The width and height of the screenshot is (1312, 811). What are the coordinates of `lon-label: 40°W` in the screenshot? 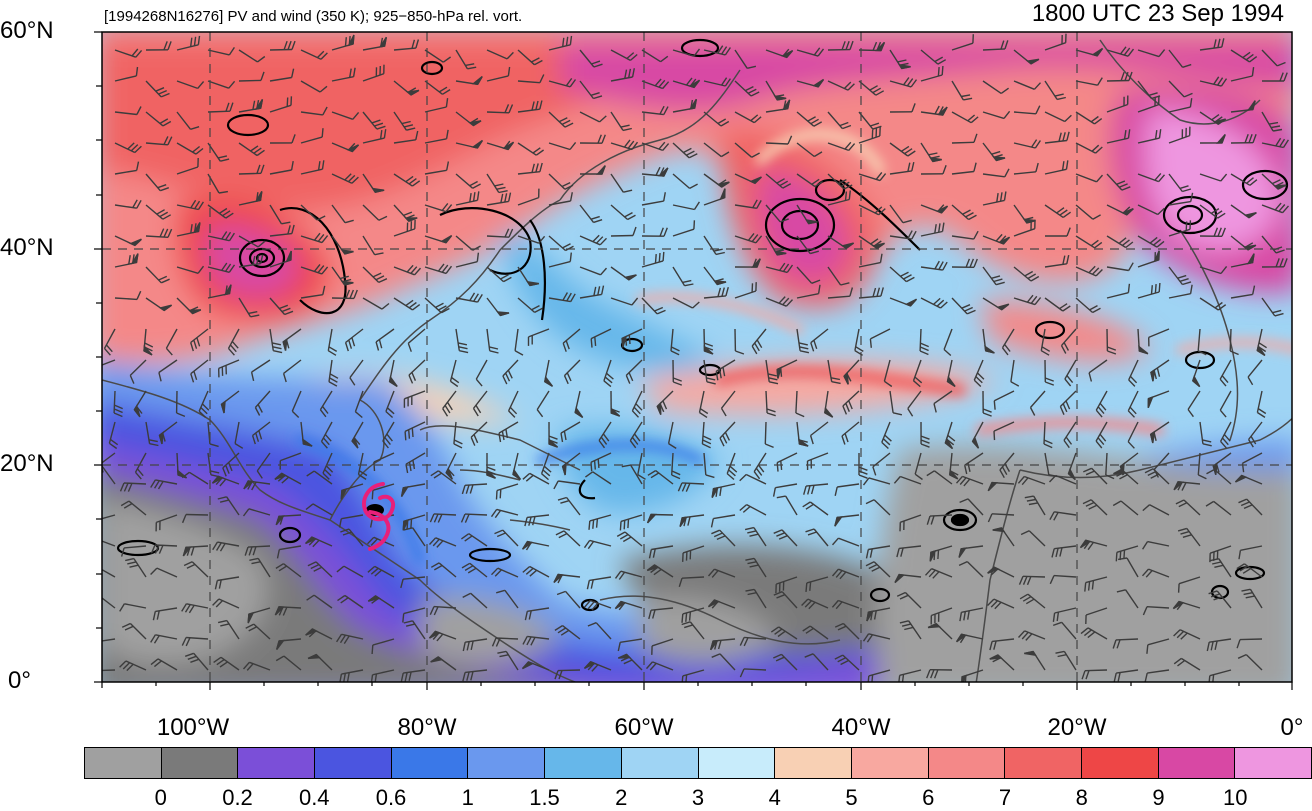 It's located at (861, 728).